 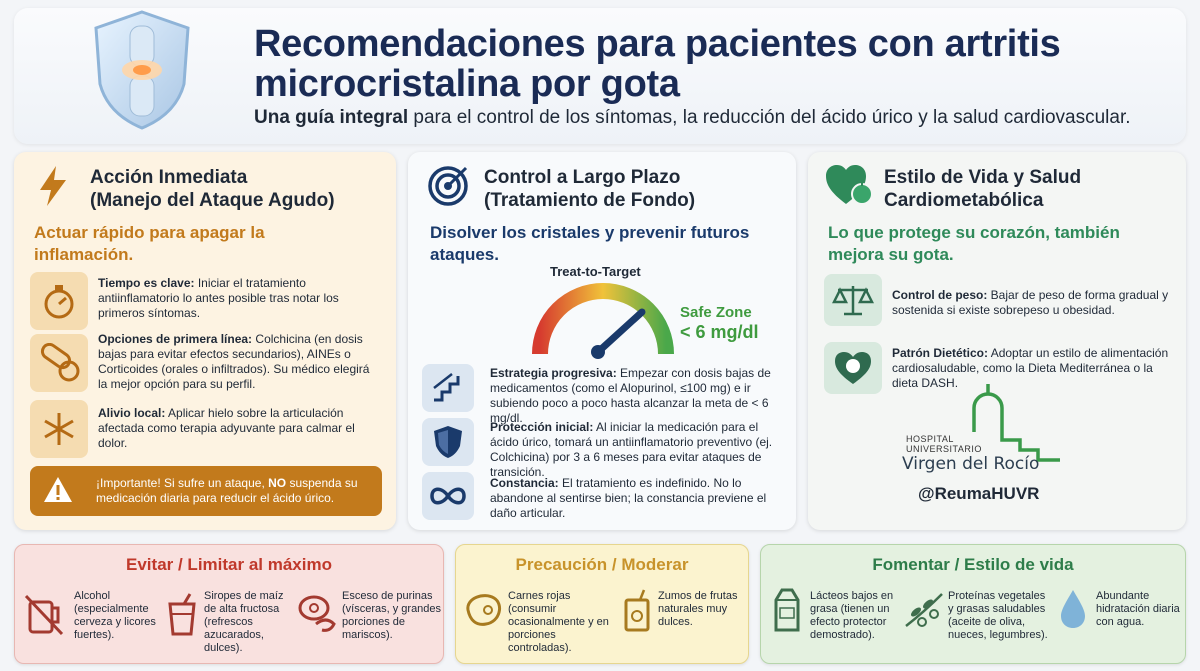 What do you see at coordinates (146, 283) in the screenshot?
I see `acute-item-1-label: Tiempo es clave:` at bounding box center [146, 283].